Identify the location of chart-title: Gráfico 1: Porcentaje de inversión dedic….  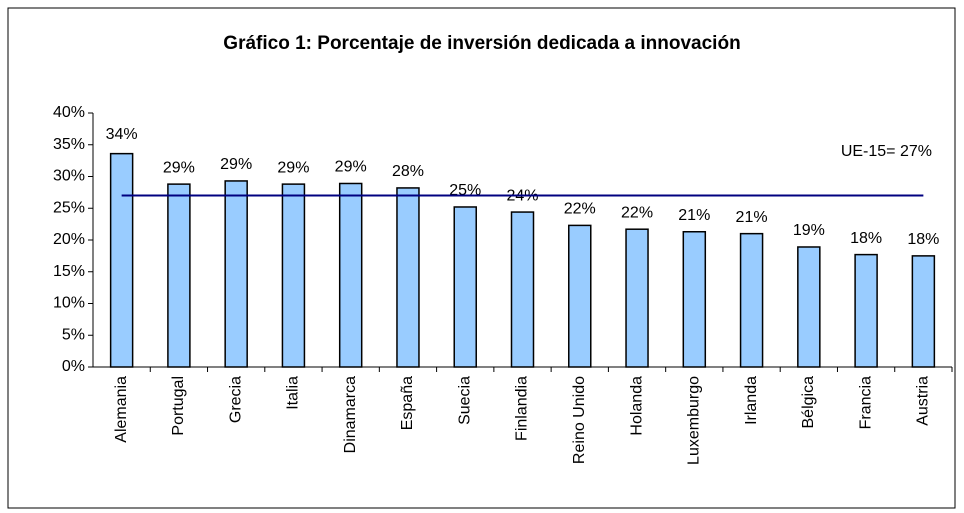
(481, 43).